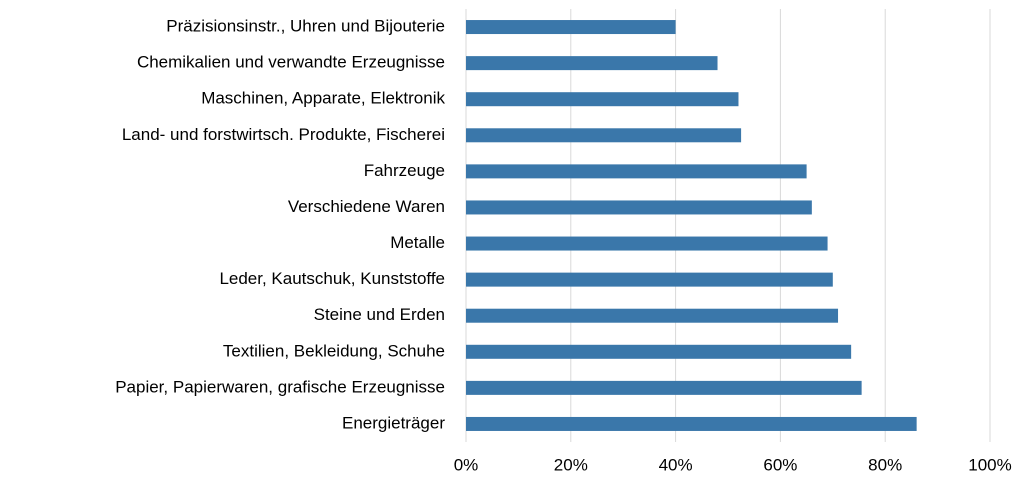 Image resolution: width=1024 pixels, height=483 pixels. Describe the element at coordinates (571, 464) in the screenshot. I see `x-tick-label: 20%` at that location.